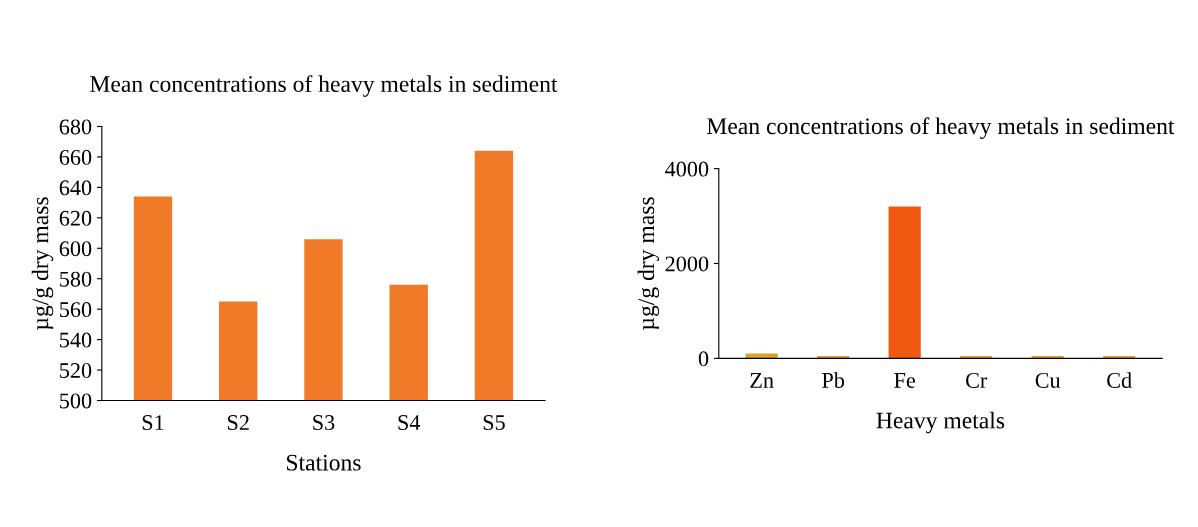  I want to click on x-tick-label: Cr, so click(976, 380).